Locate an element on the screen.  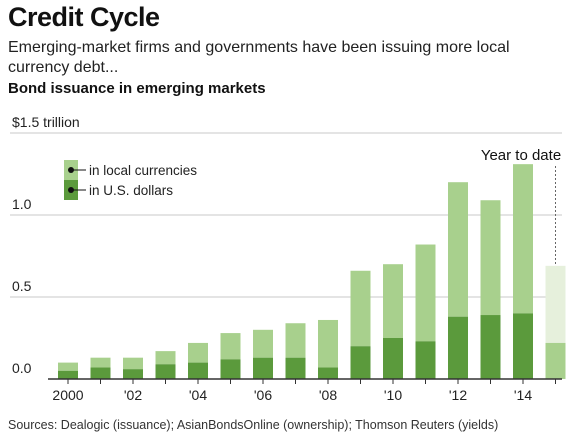
bar-local-2006 is located at coordinates (263, 343).